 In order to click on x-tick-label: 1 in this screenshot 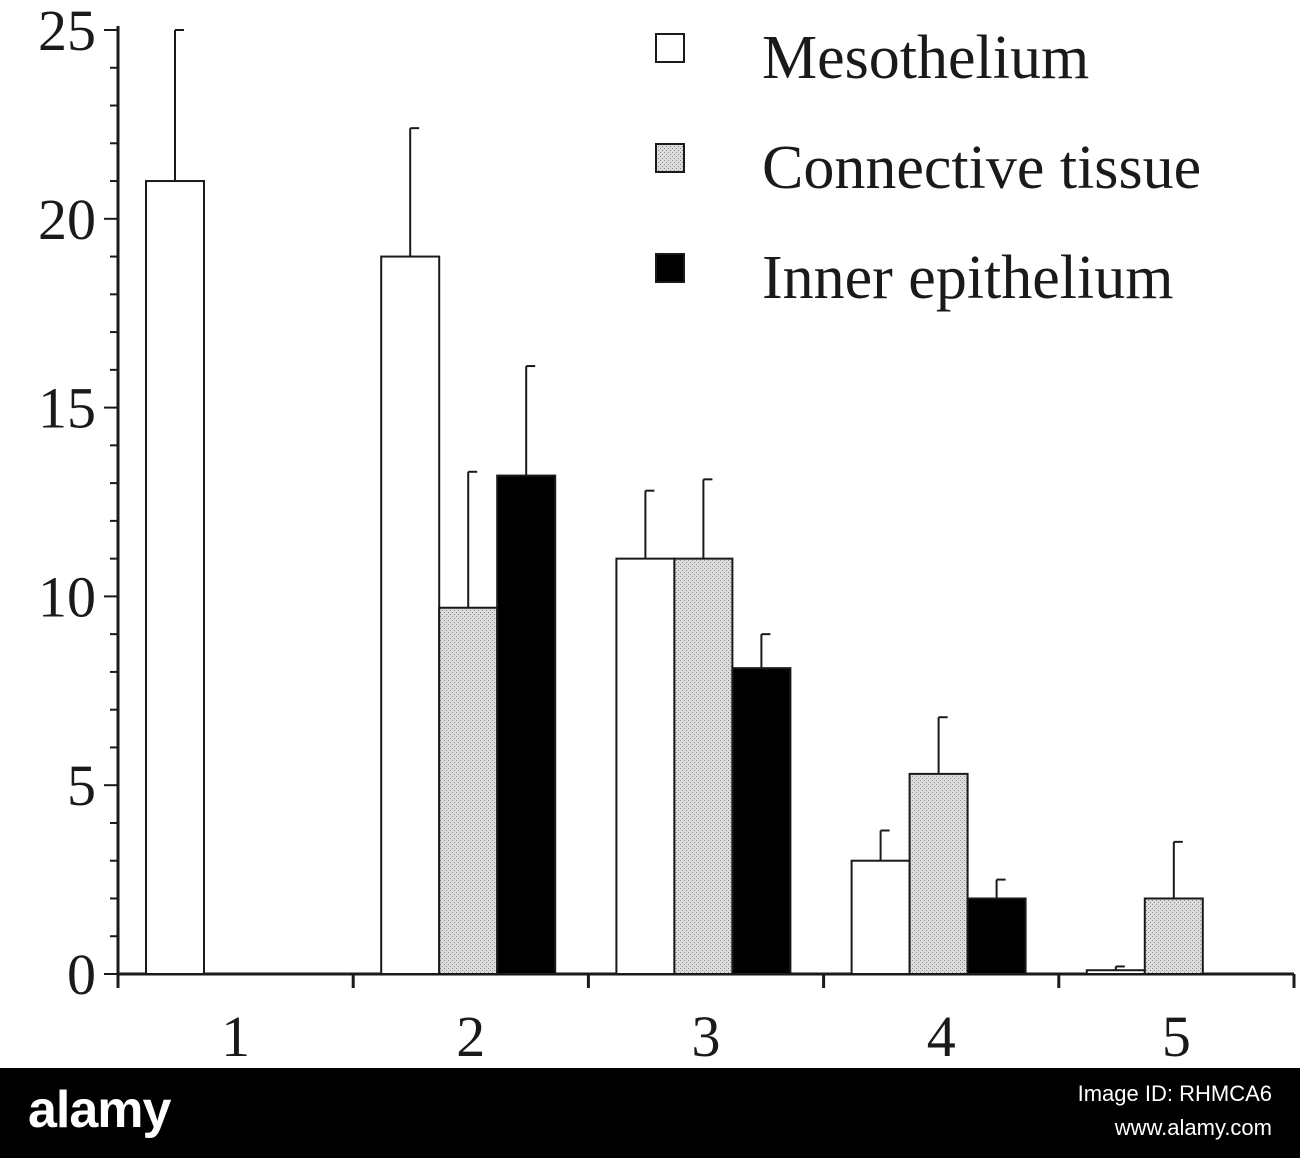, I will do `click(235, 1036)`.